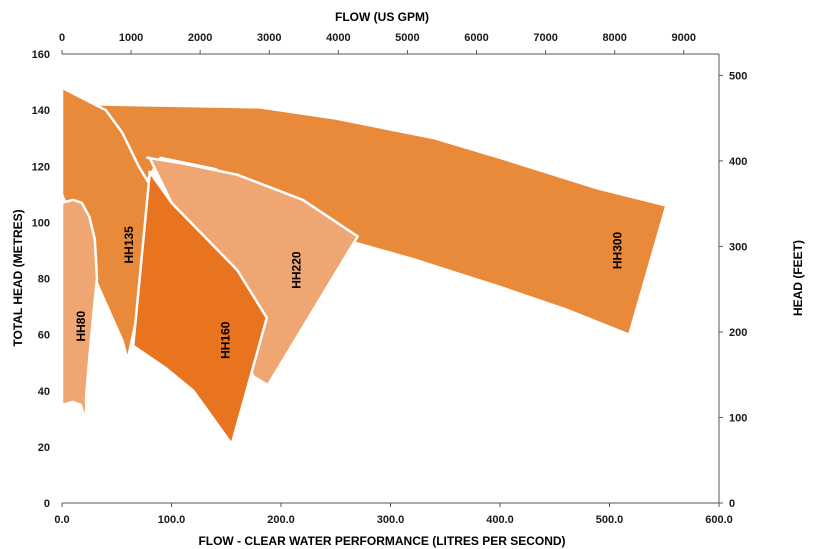 This screenshot has height=549, width=816. Describe the element at coordinates (281, 520) in the screenshot. I see `x-tick-label: 200.0` at that location.